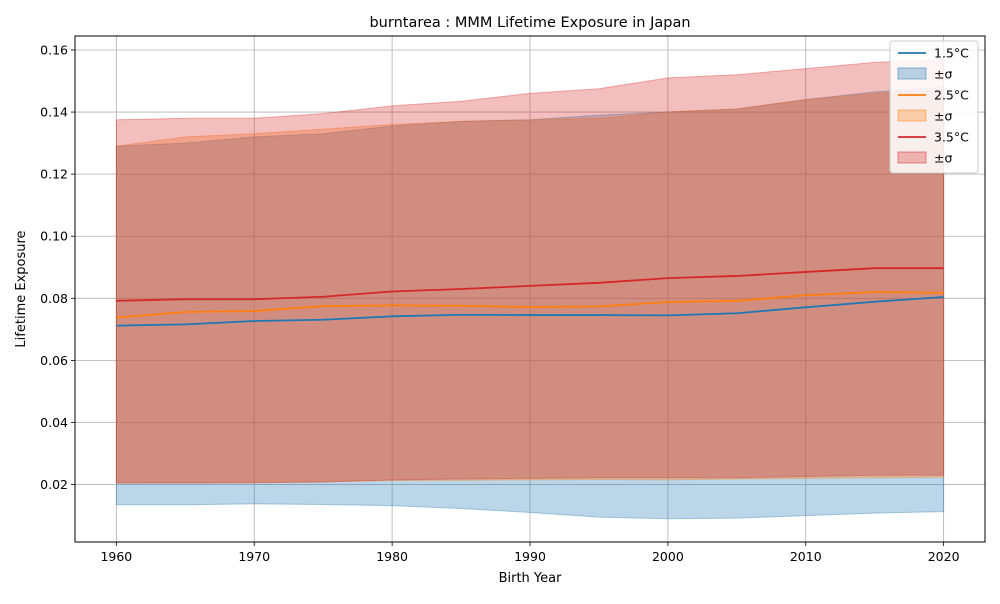 The height and width of the screenshot is (604, 1000). What do you see at coordinates (951, 137) in the screenshot?
I see `legend-label: 3.5°C` at bounding box center [951, 137].